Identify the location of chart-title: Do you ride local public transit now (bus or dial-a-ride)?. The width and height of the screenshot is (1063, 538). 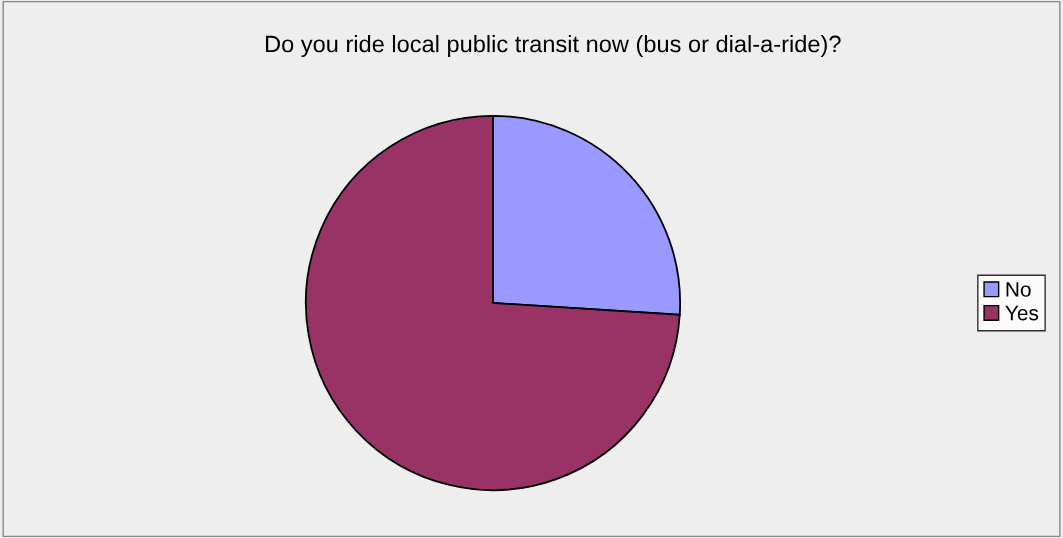
(553, 46).